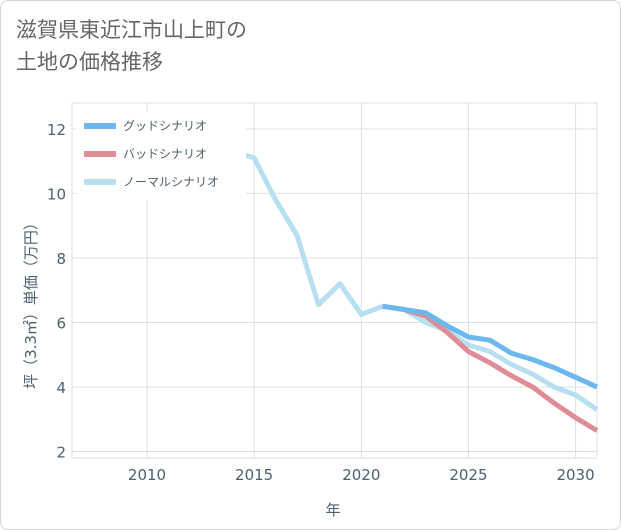 Image resolution: width=621 pixels, height=530 pixels. I want to click on x-tick-label: 2030, so click(575, 475).